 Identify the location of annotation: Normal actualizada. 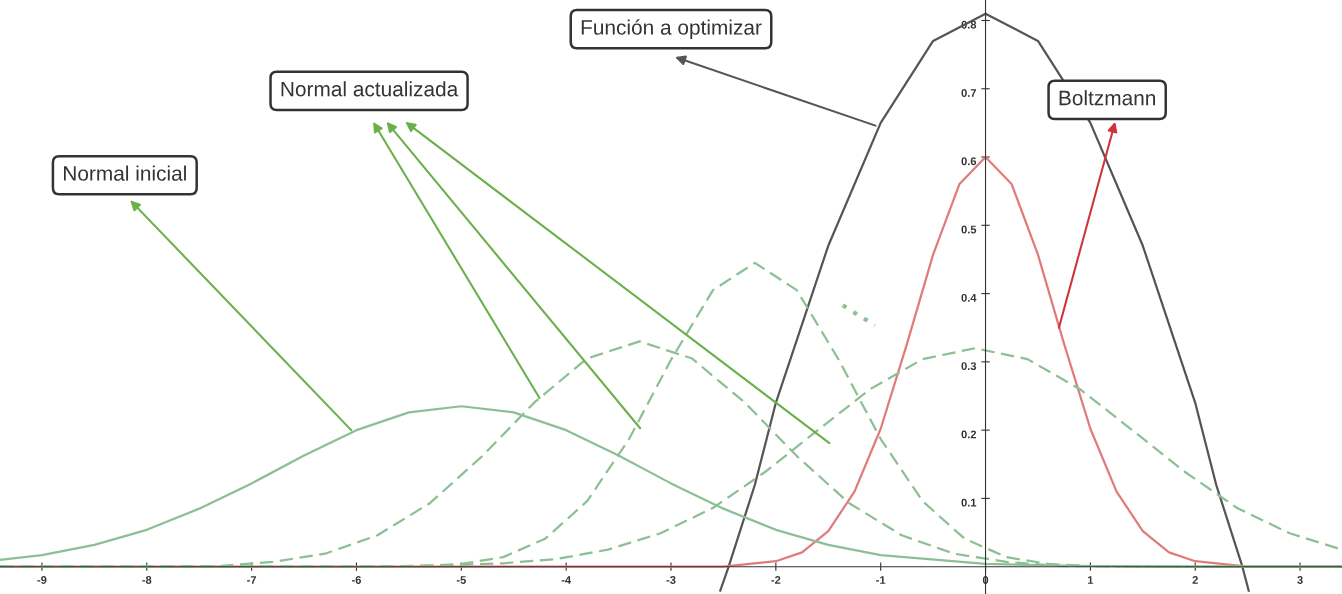
(370, 89).